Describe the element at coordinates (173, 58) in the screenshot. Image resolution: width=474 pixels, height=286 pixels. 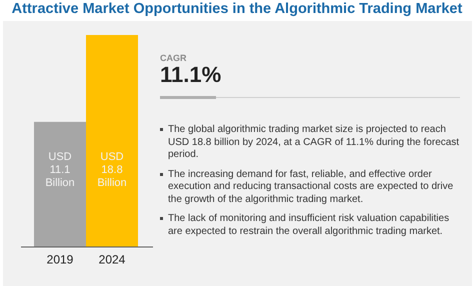
I see `text: CAGR` at that location.